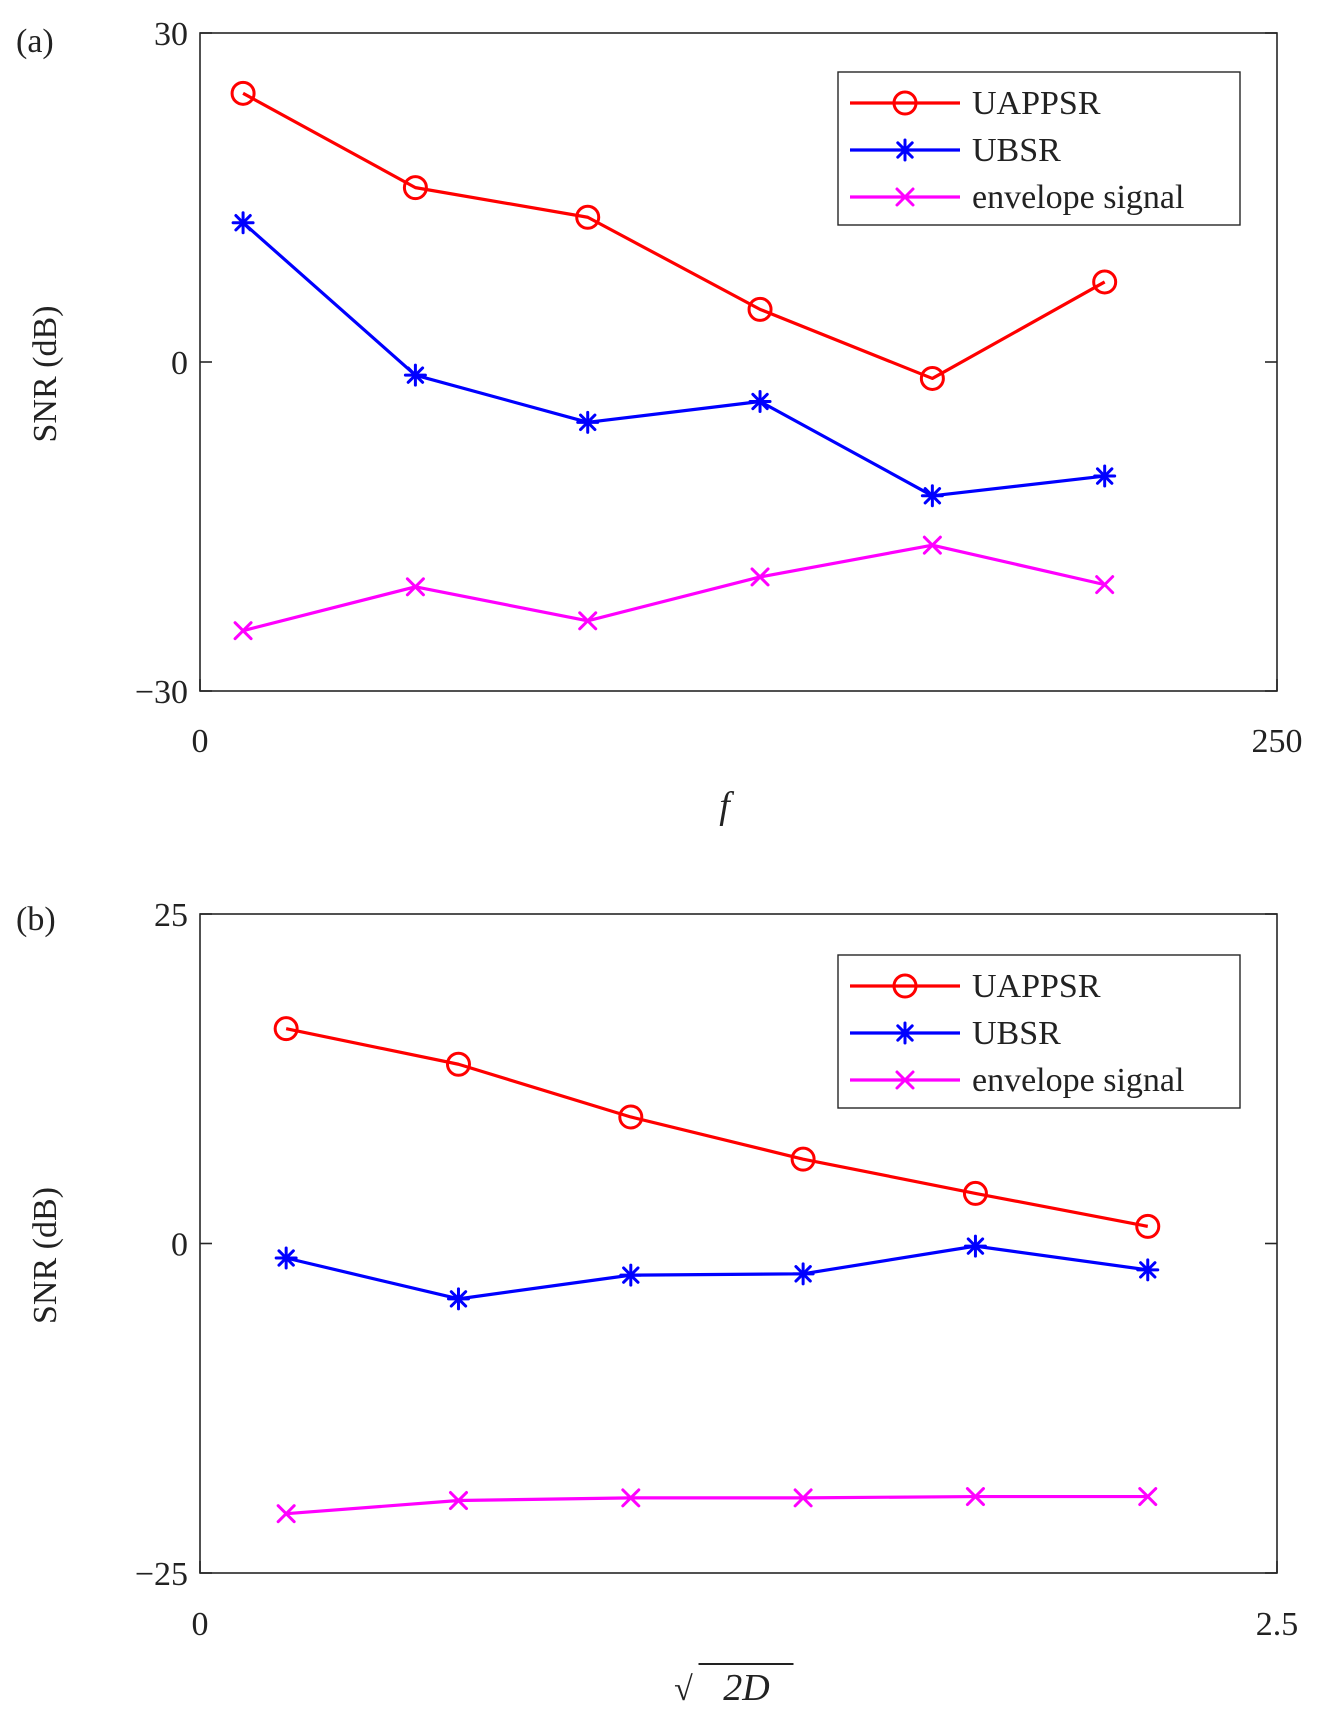 This screenshot has width=1331, height=1722. What do you see at coordinates (1277, 741) in the screenshot?
I see `x-tick-label: 250` at bounding box center [1277, 741].